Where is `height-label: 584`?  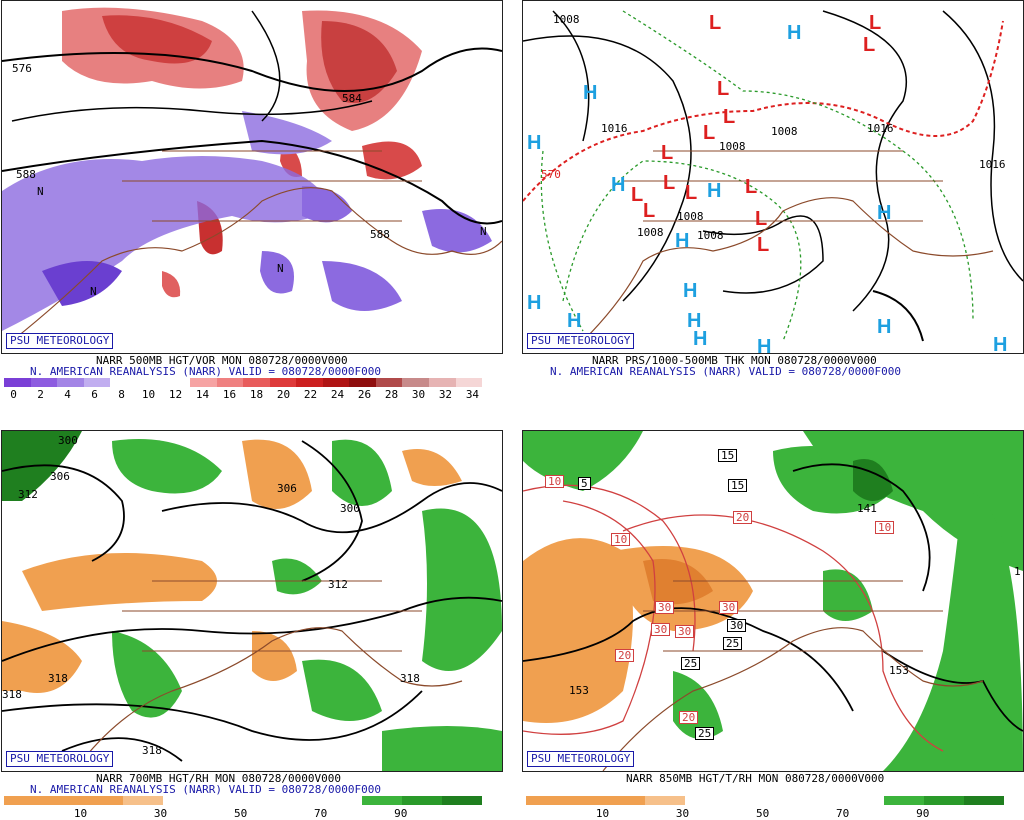
height-label: 584 is located at coordinates (352, 98).